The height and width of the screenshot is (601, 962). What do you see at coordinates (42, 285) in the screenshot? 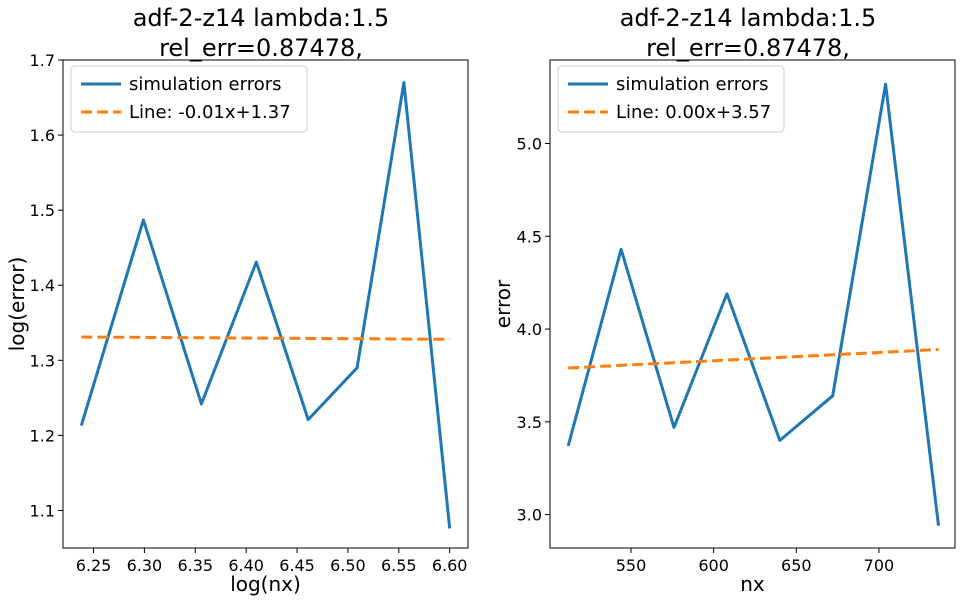
I see `y-tick-label: 1.4` at bounding box center [42, 285].